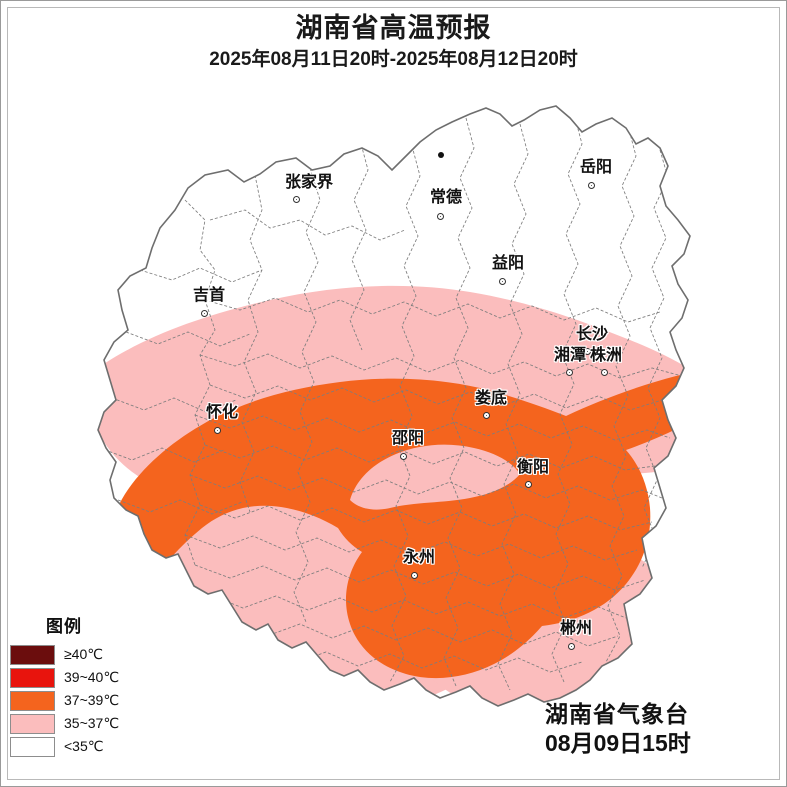 The height and width of the screenshot is (787, 787). I want to click on city-dot-shaoyang, so click(403, 456).